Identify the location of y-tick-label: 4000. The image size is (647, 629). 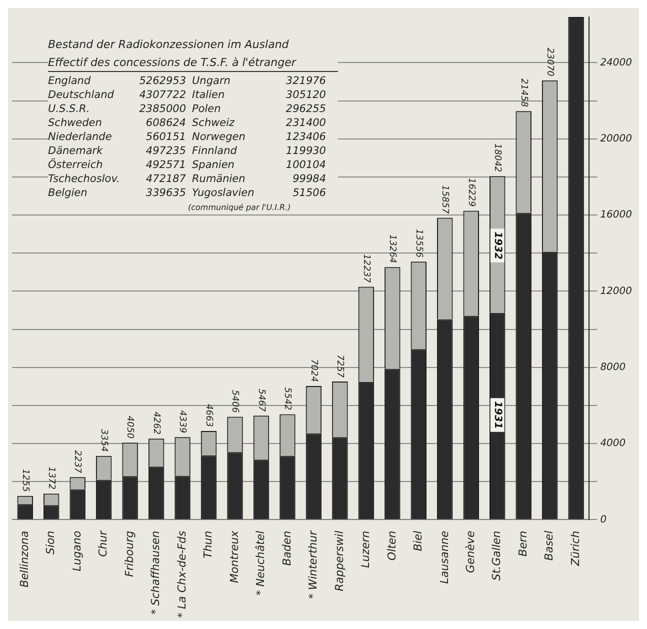
(613, 444).